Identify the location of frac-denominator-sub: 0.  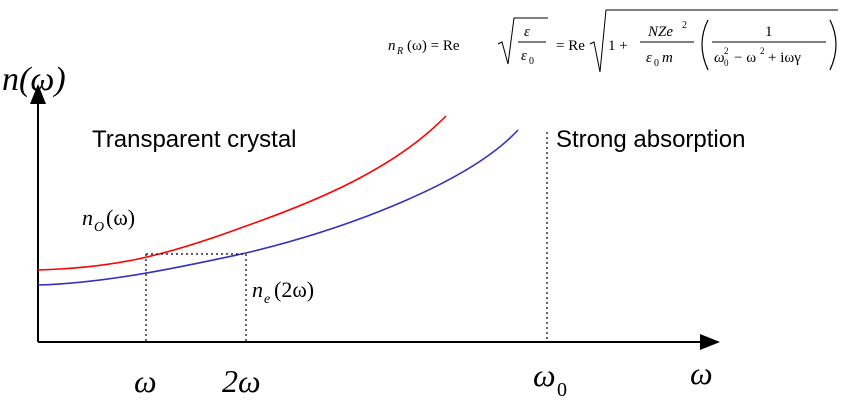
(656, 63).